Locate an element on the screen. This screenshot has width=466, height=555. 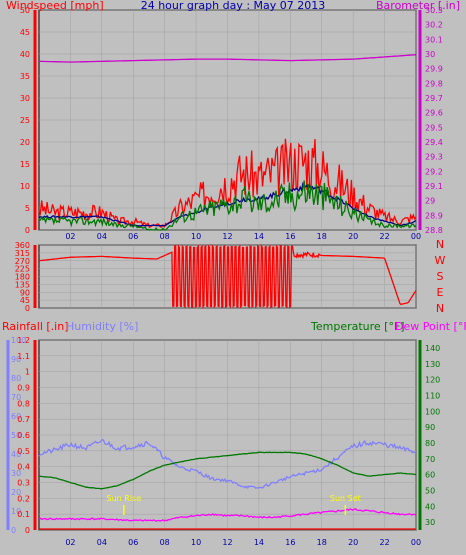
humidity-tick-label: 50 is located at coordinates (16, 435).